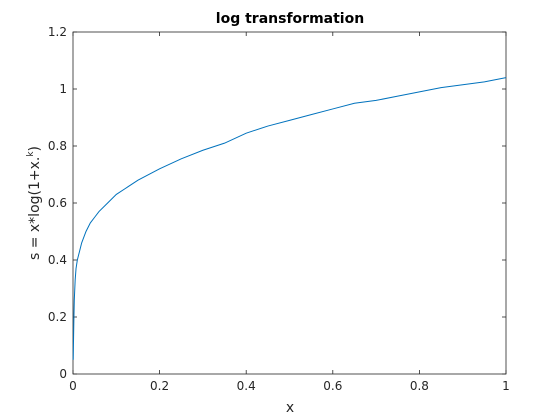 This screenshot has height=420, width=560. Describe the element at coordinates (419, 386) in the screenshot. I see `x-tick-label: 0.8` at that location.